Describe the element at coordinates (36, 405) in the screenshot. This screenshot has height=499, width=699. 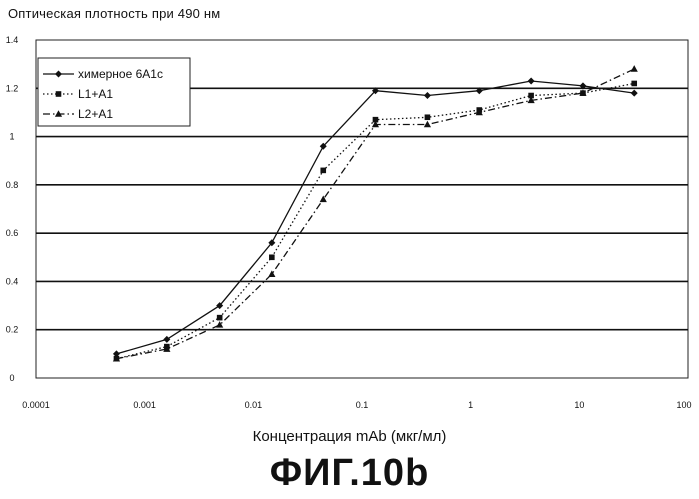
I see `x-tick-label-0: 0.0001` at that location.